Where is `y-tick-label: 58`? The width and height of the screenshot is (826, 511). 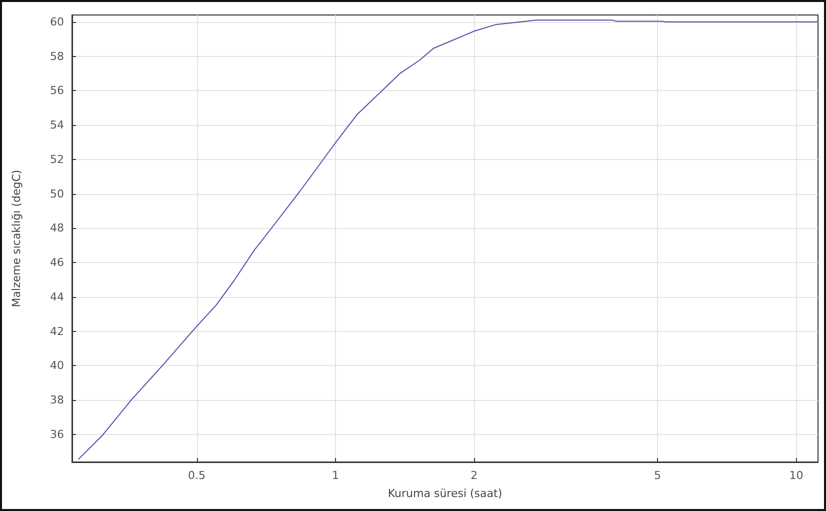 y-tick-label: 58 is located at coordinates (57, 56).